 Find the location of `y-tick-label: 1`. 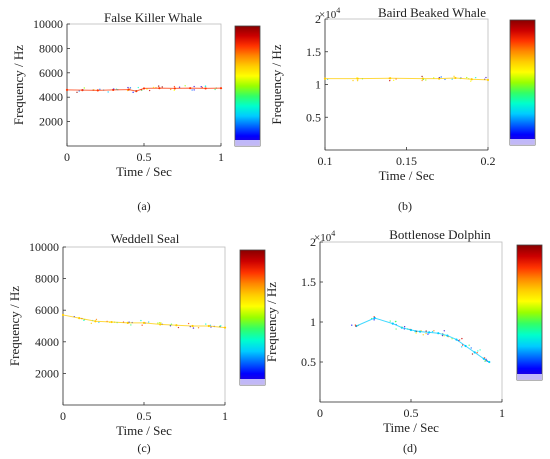

y-tick-label: 1 is located at coordinates (313, 322).